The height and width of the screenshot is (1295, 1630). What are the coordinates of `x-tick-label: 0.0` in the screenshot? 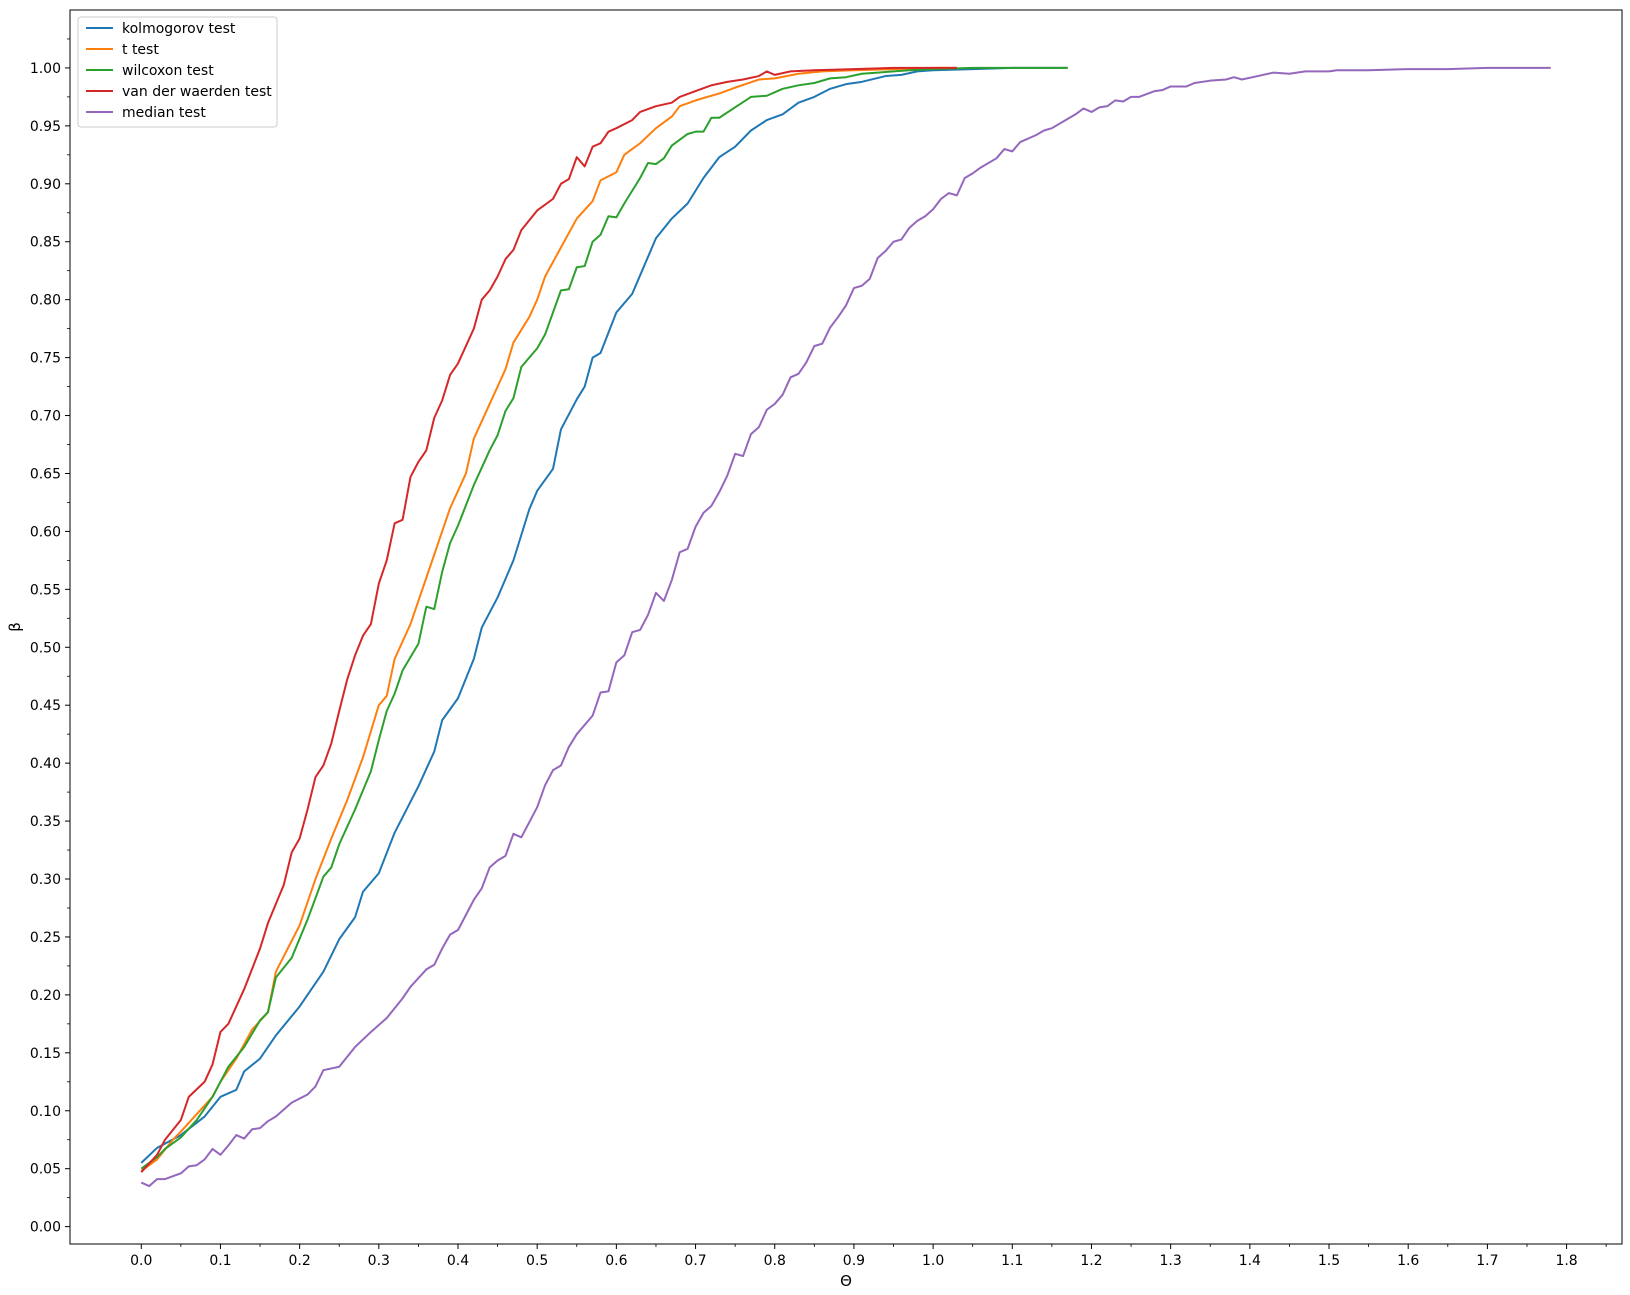 It's located at (141, 1261).